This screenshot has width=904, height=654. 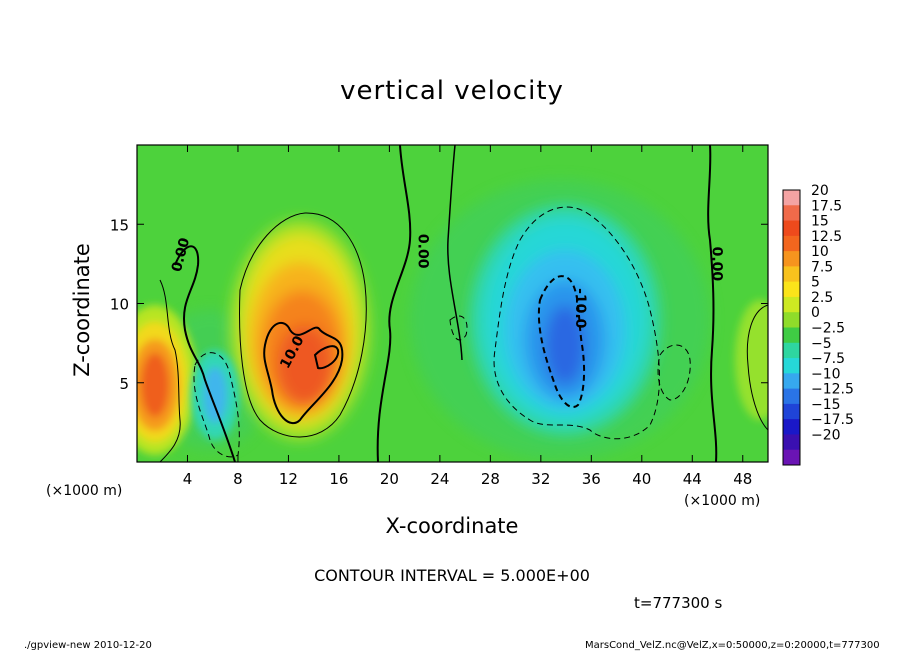 What do you see at coordinates (389, 479) in the screenshot?
I see `x-tick-label: 20` at bounding box center [389, 479].